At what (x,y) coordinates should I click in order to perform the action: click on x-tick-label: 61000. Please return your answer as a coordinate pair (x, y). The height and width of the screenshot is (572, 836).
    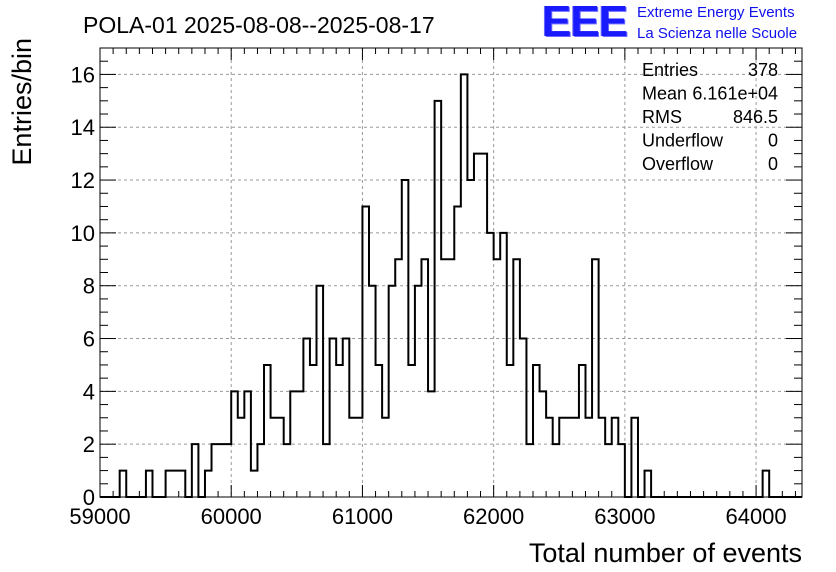
    Looking at the image, I should click on (362, 516).